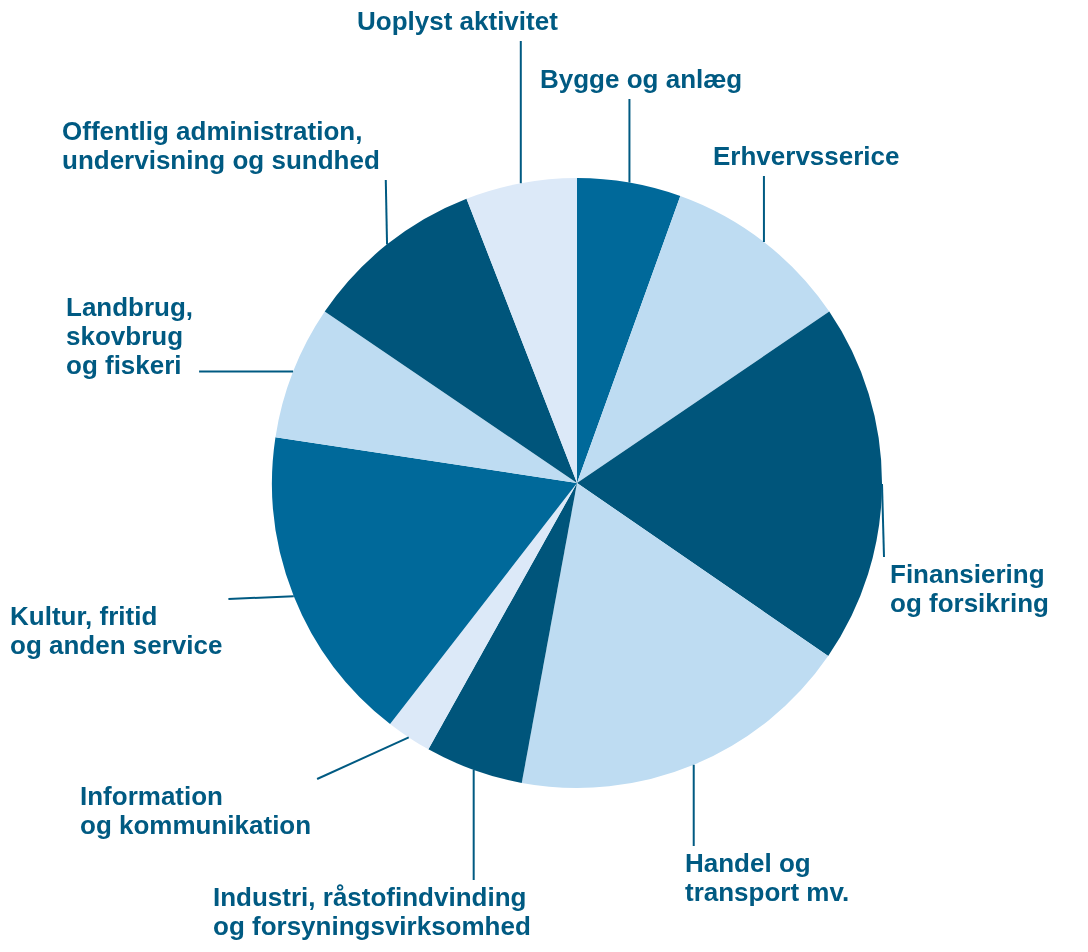  I want to click on slice-label: Handel og transport mv., so click(767, 878).